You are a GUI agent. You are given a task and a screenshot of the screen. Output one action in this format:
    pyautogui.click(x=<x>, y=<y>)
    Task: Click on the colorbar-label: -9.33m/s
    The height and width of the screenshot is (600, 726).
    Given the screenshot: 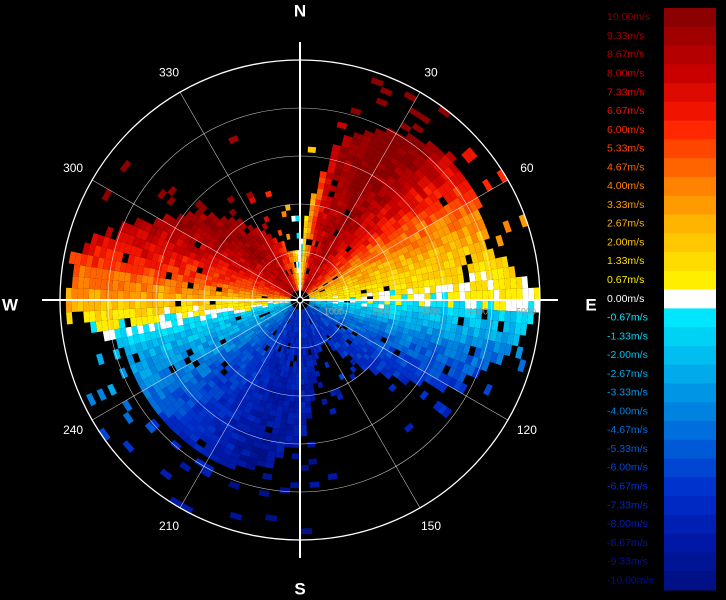 What is the action you would take?
    pyautogui.click(x=627, y=562)
    